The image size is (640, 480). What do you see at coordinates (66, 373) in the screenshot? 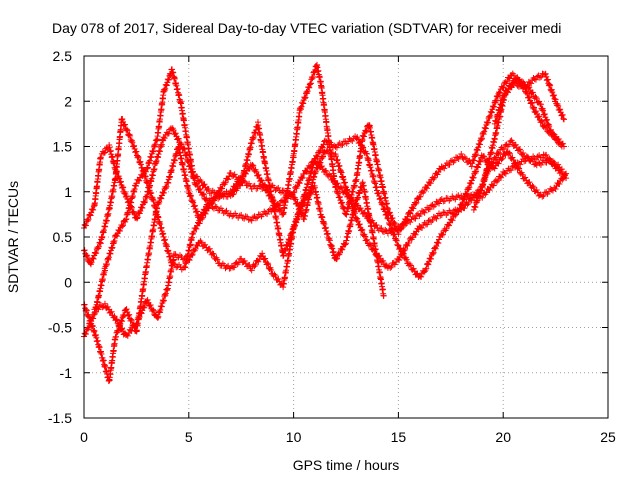
I see `y-tick-label: -1` at bounding box center [66, 373].